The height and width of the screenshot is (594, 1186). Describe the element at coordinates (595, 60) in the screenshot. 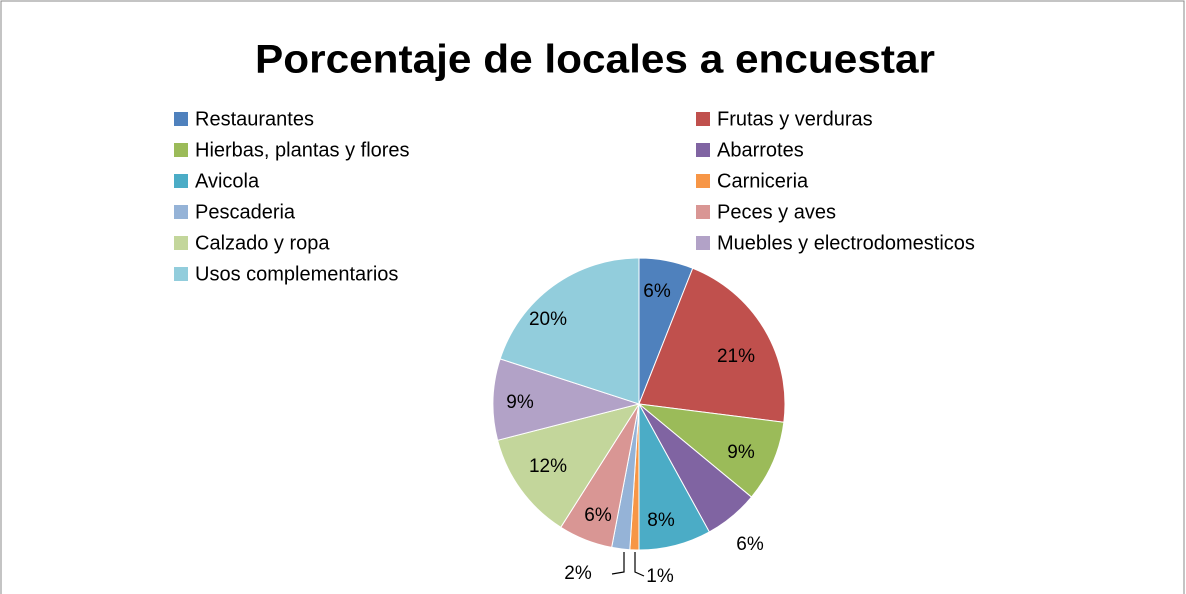

I see `chart-title: Porcentaje de locales a encuestar` at that location.